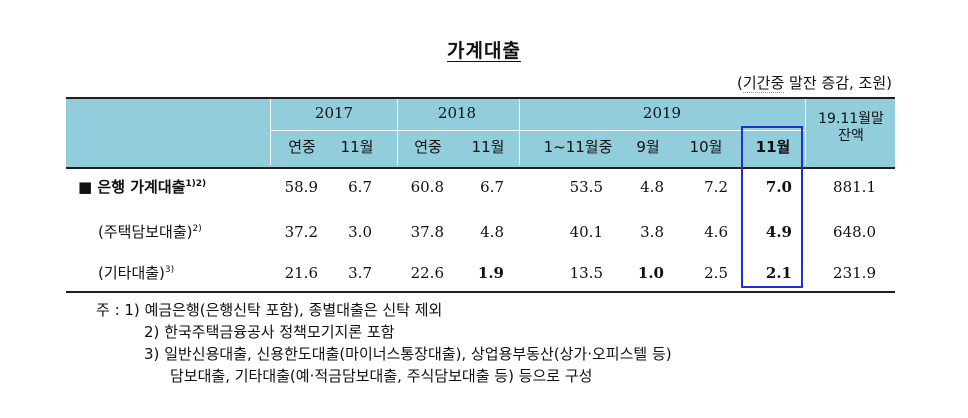 This screenshot has width=968, height=418. What do you see at coordinates (716, 232) in the screenshot?
I see `table-cell: 4.6` at bounding box center [716, 232].